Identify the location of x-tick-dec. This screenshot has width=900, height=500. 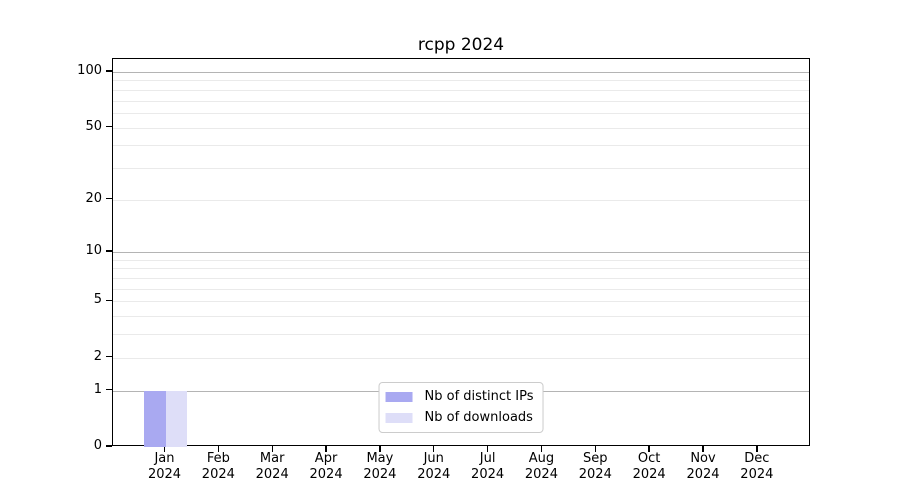
(757, 449).